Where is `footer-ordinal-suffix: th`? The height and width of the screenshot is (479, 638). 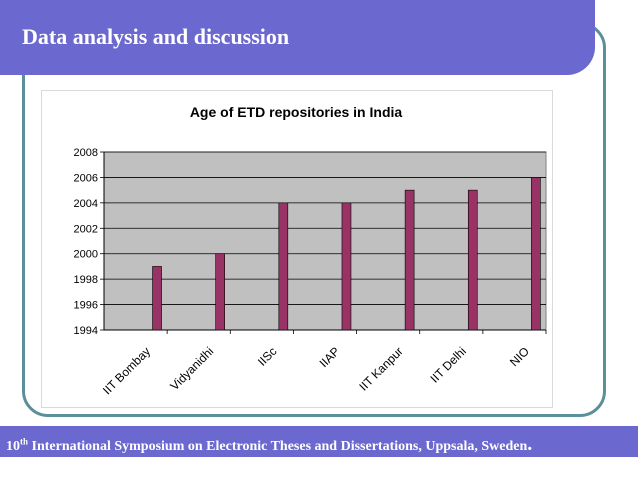 footer-ordinal-suffix: th is located at coordinates (24, 441).